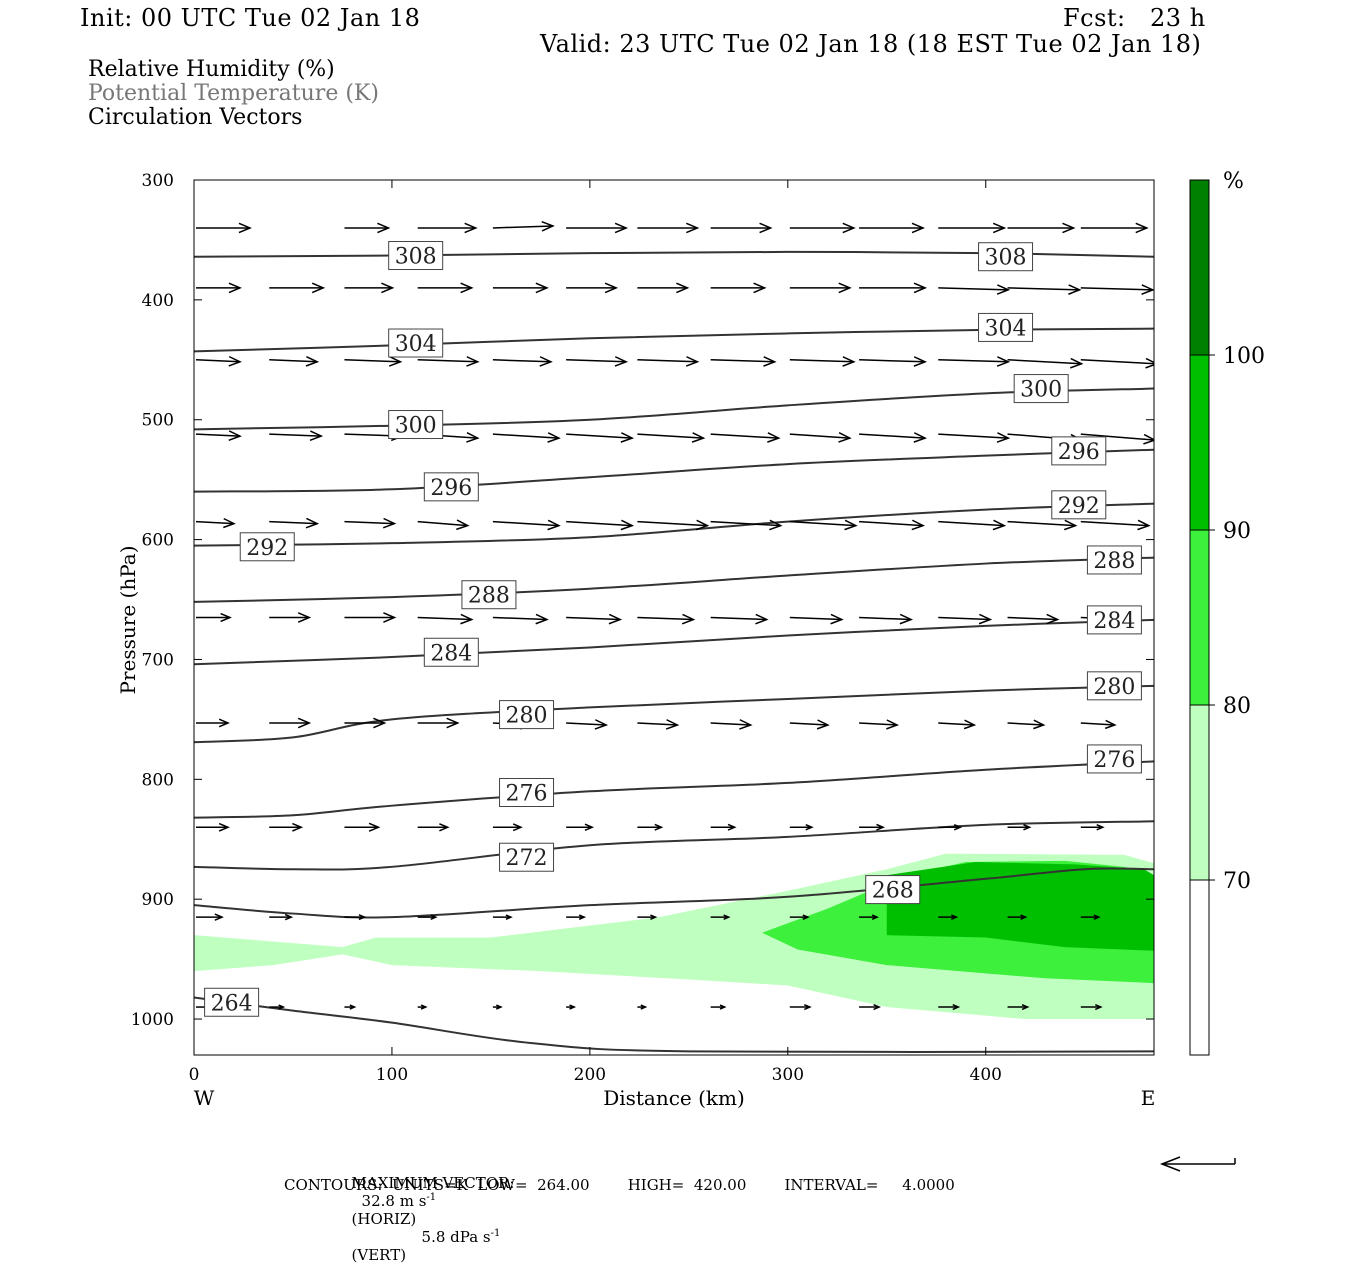 The width and height of the screenshot is (1350, 1264). Describe the element at coordinates (211, 69) in the screenshot. I see `legend-relative-humidity: Relative Humidity (%)` at that location.